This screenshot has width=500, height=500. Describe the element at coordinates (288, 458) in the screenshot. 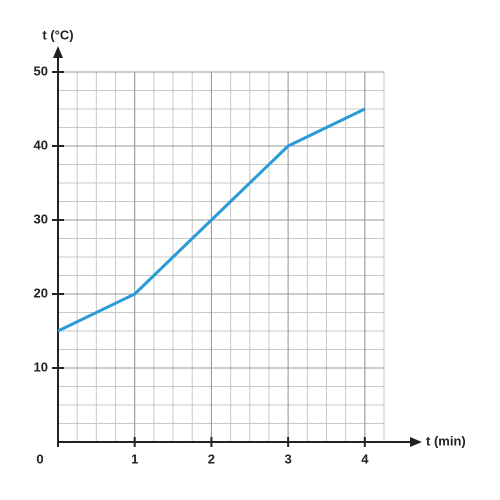

I see `x-tick-label: 3` at that location.